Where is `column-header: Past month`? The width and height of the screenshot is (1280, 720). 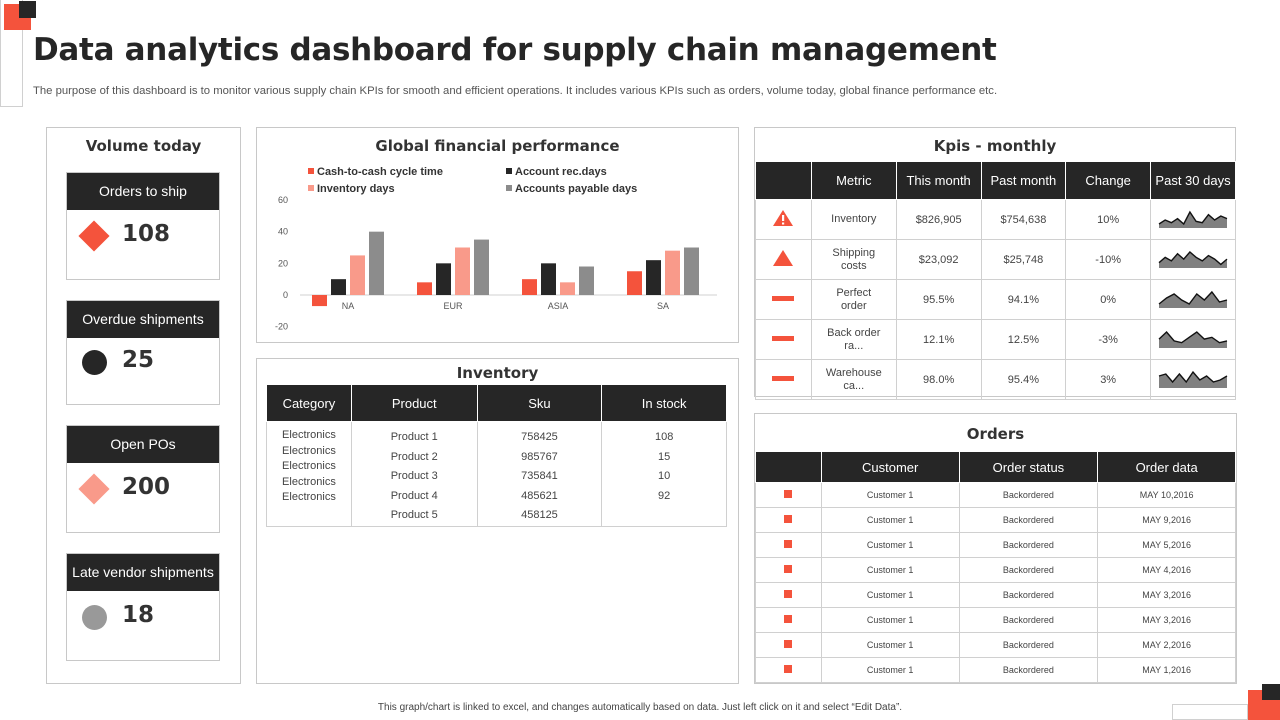 column-header: Past month is located at coordinates (1023, 180).